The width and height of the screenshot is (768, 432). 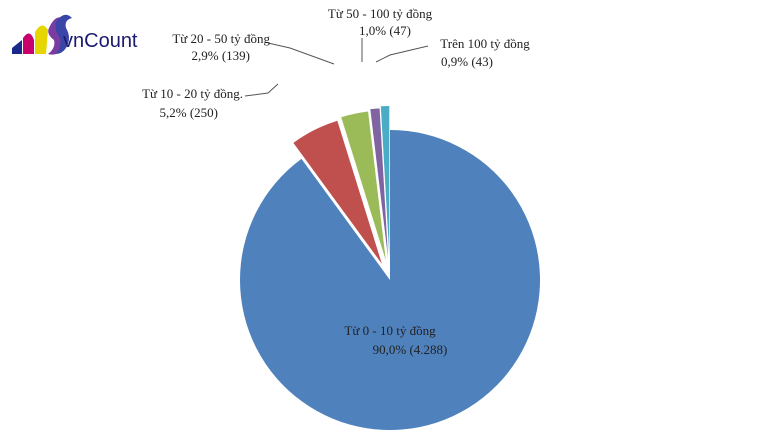 I want to click on label-50-100-percent: 1,0%, so click(x=372, y=30).